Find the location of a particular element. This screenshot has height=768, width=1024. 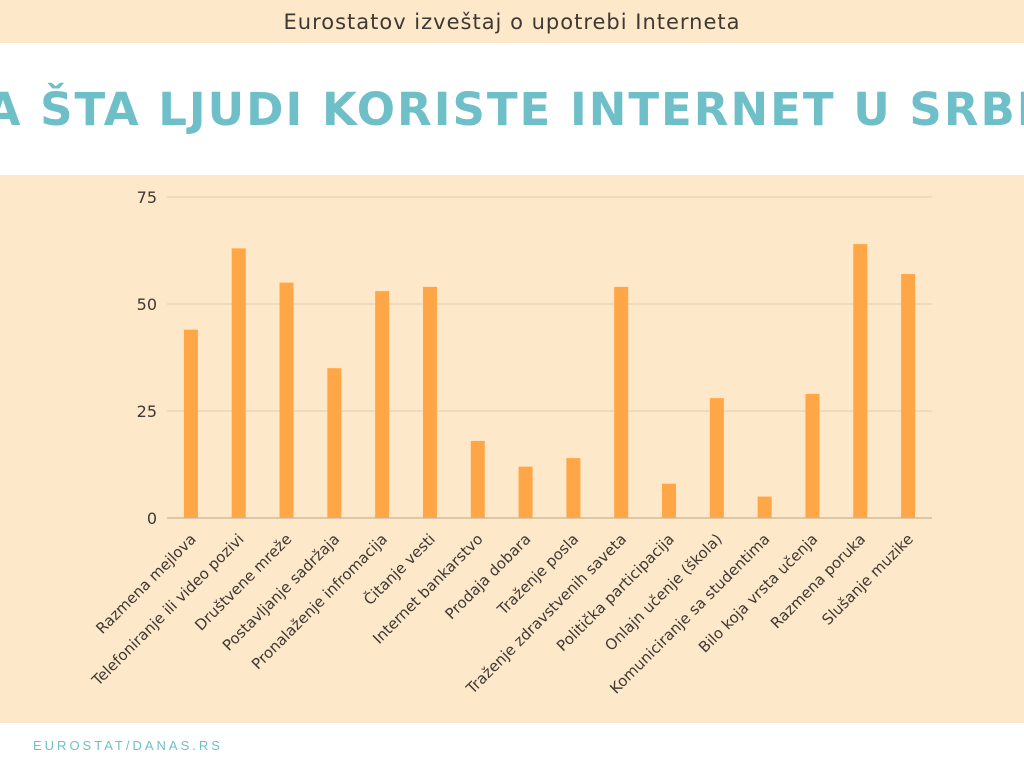

x-tick-label: Slušanje muzike is located at coordinates (867, 579).